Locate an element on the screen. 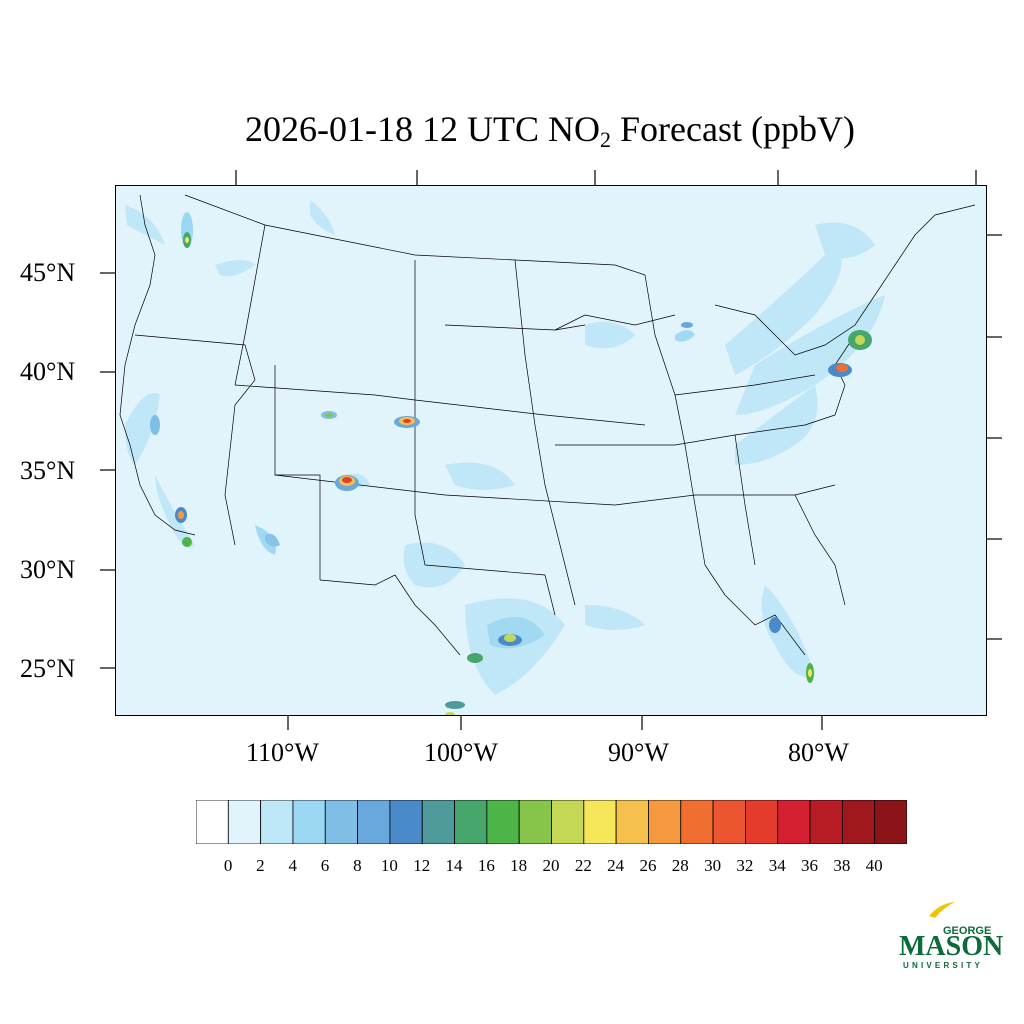 Image resolution: width=1024 pixels, height=1024 pixels. colorbar-tick-label: 30 is located at coordinates (713, 865).